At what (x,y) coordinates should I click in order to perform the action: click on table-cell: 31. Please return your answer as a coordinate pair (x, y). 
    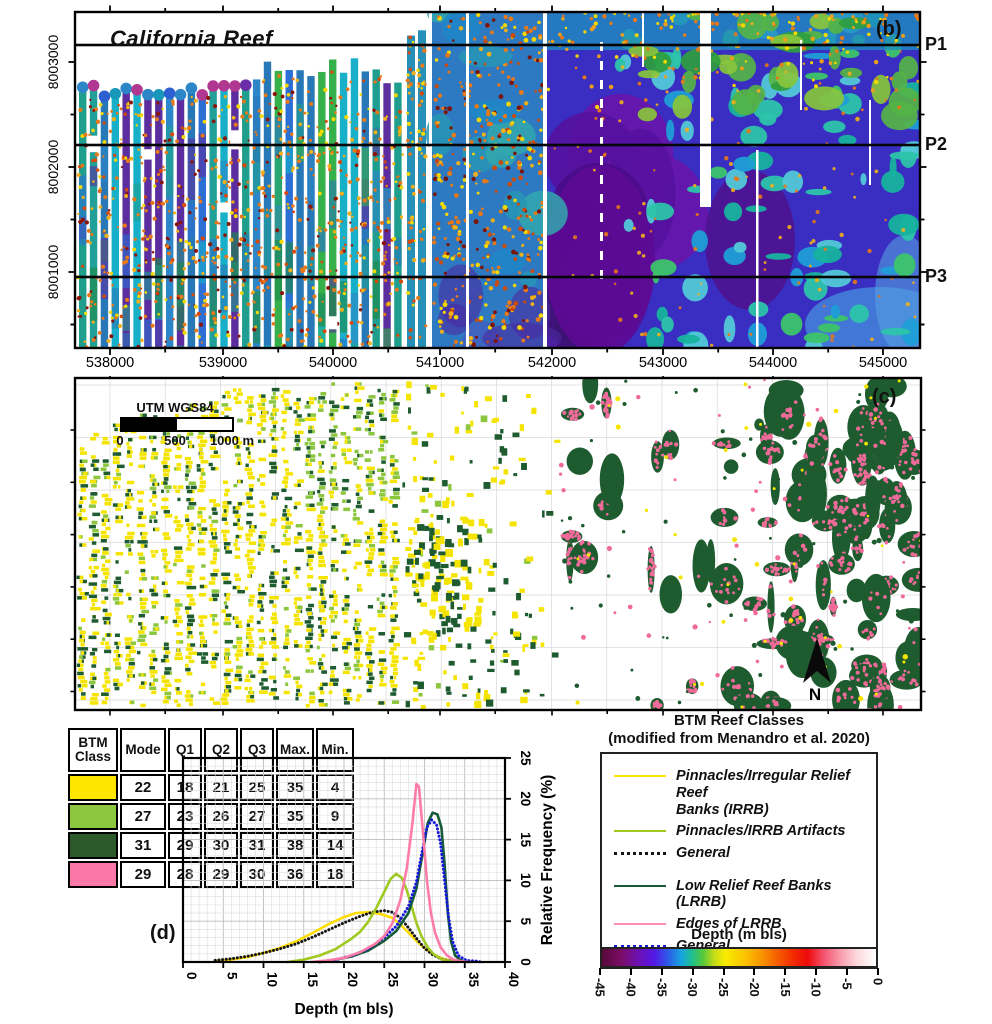
    Looking at the image, I should click on (143, 845).